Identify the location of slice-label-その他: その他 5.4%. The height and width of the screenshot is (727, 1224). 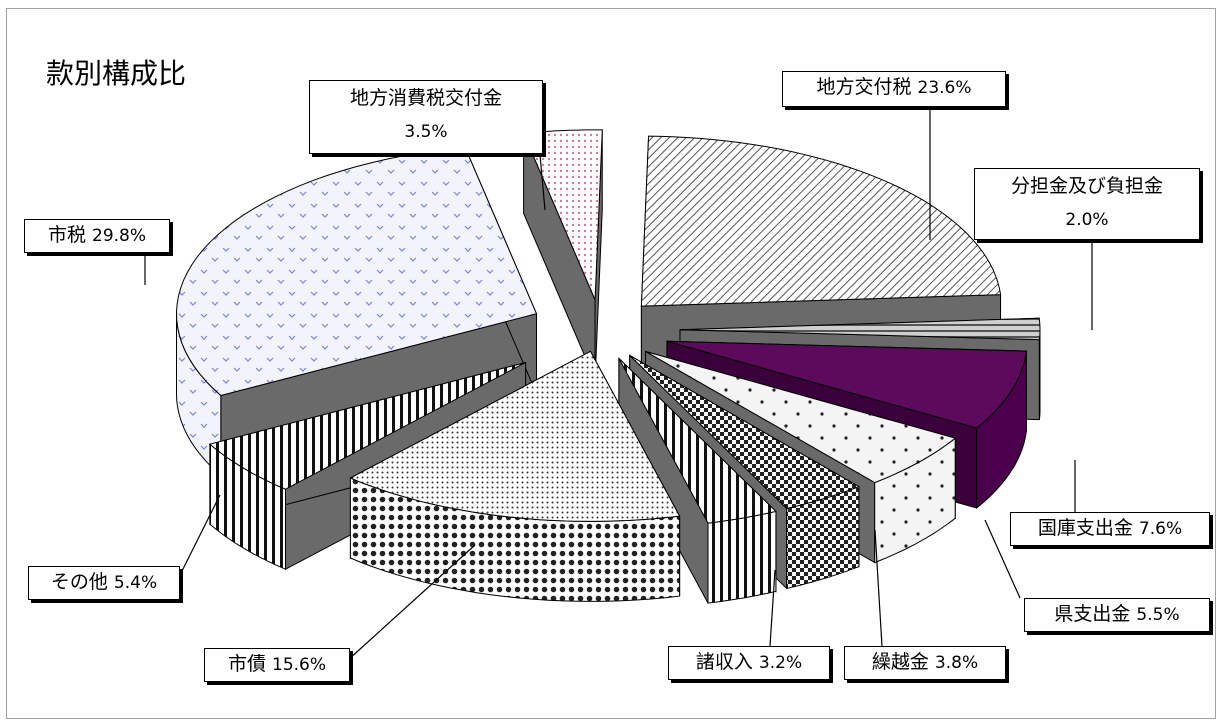
(104, 583).